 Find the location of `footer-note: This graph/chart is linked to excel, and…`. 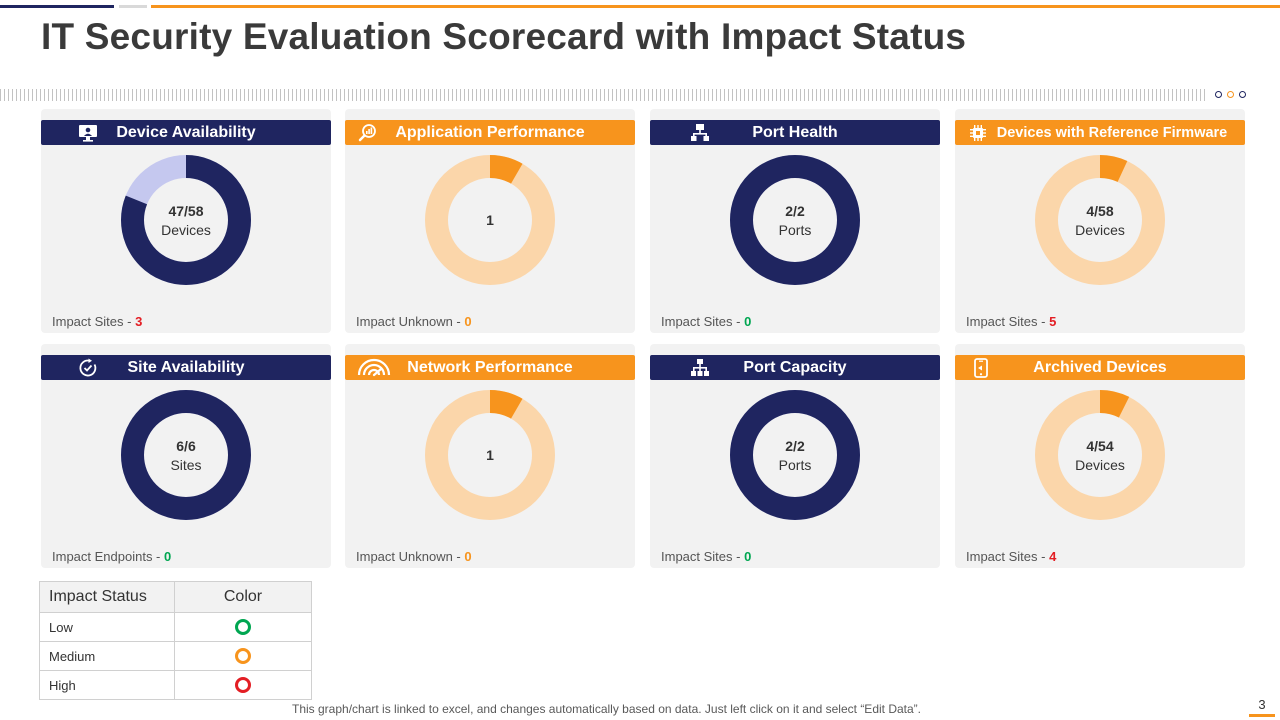

footer-note: This graph/chart is linked to excel, and… is located at coordinates (606, 709).